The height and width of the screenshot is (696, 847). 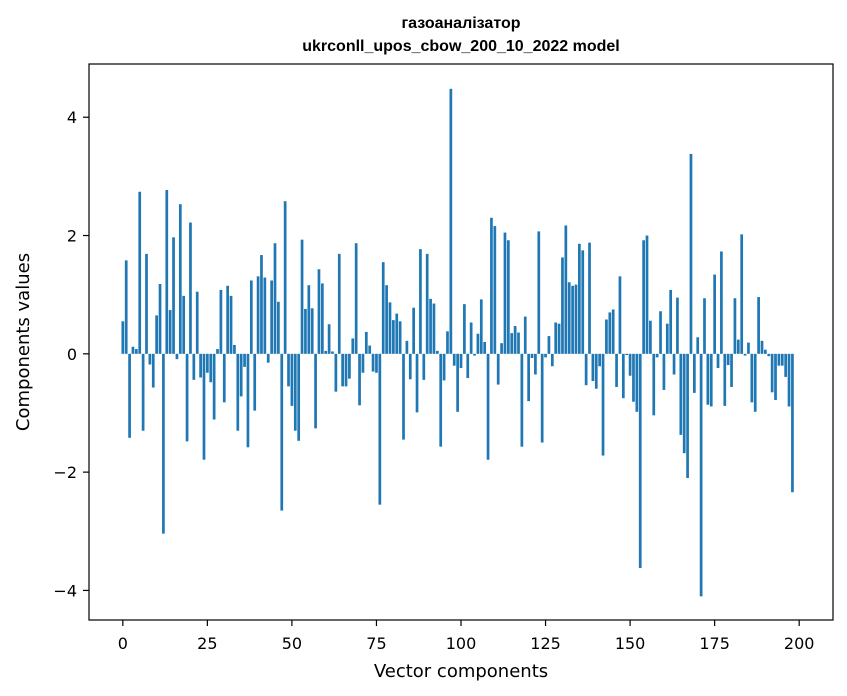 What do you see at coordinates (23, 342) in the screenshot?
I see `y-axis-label: Components values` at bounding box center [23, 342].